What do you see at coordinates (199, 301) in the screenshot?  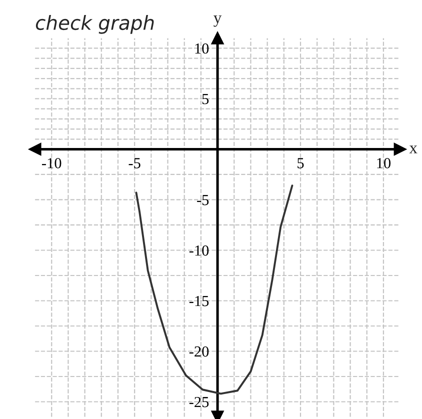 I see `y-tick-label: -15` at bounding box center [199, 301].